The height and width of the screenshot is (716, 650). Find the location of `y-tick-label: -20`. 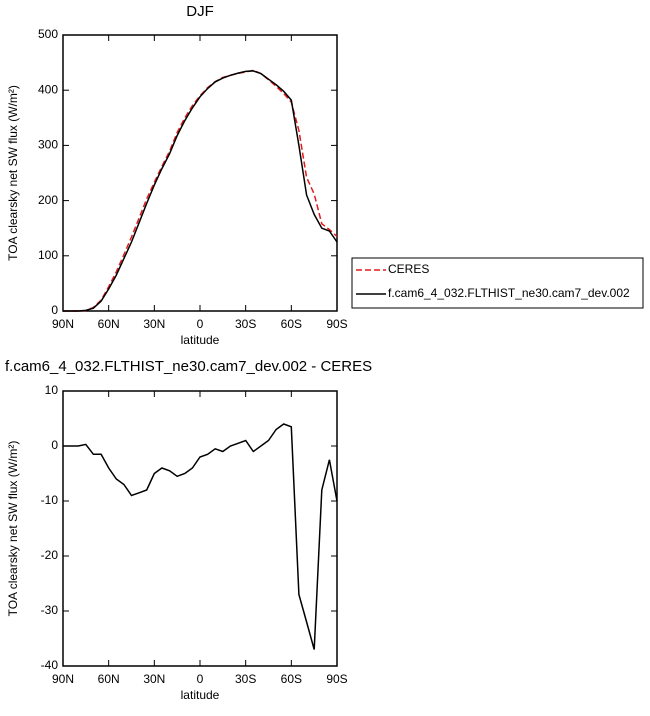

y-tick-label: -20 is located at coordinates (50, 555).